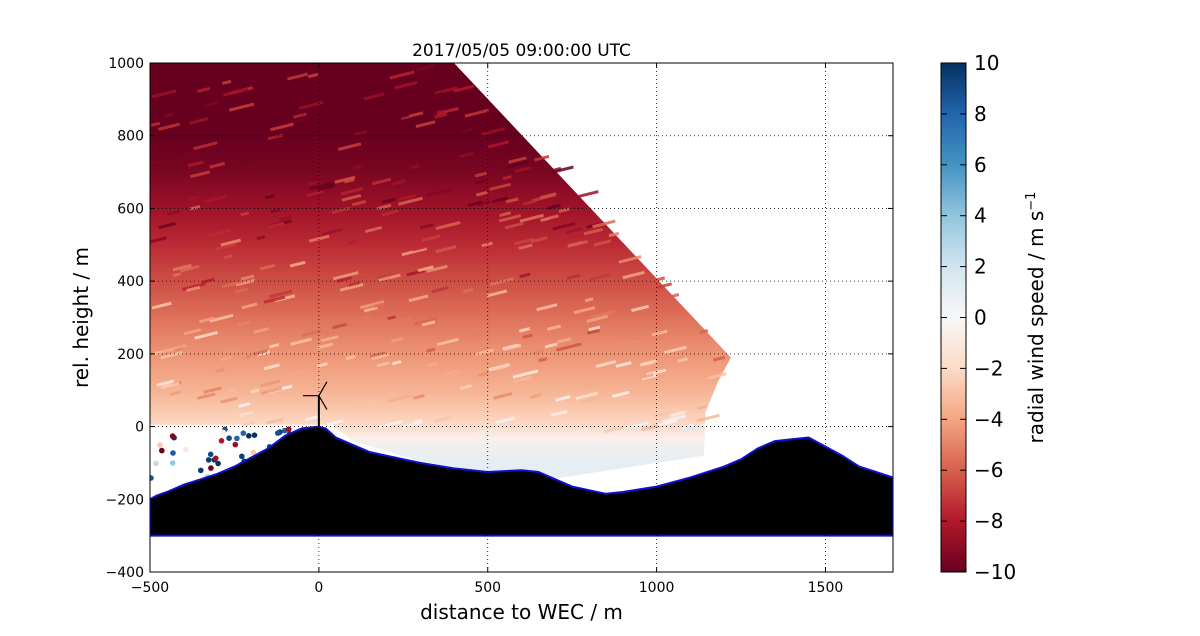  Describe the element at coordinates (986, 63) in the screenshot. I see `colorbar-tick-label: 10` at that location.